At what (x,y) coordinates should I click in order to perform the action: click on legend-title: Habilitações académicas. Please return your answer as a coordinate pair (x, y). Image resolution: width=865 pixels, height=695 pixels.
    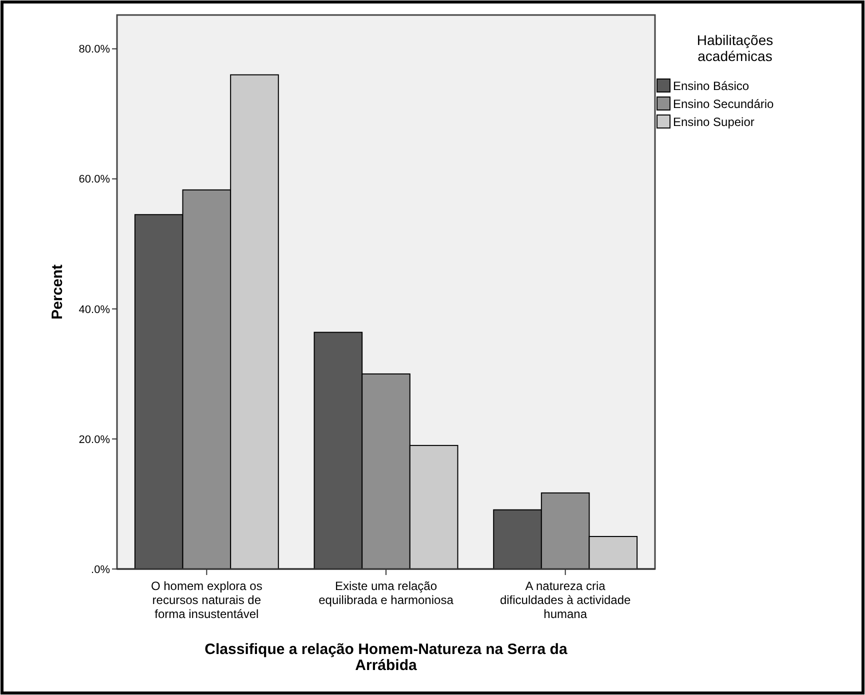
    Looking at the image, I should click on (735, 48).